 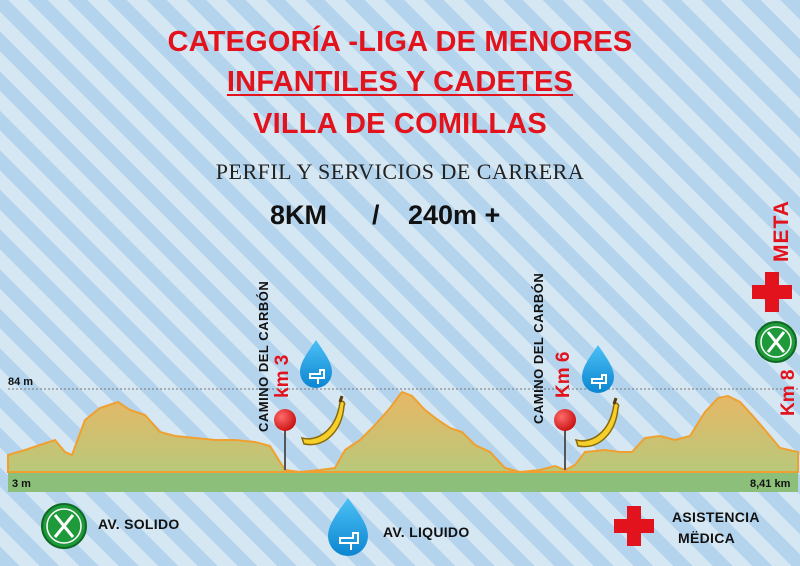 What do you see at coordinates (716, 517) in the screenshot?
I see `legend-medical-line1: ASISTENCIA` at bounding box center [716, 517].